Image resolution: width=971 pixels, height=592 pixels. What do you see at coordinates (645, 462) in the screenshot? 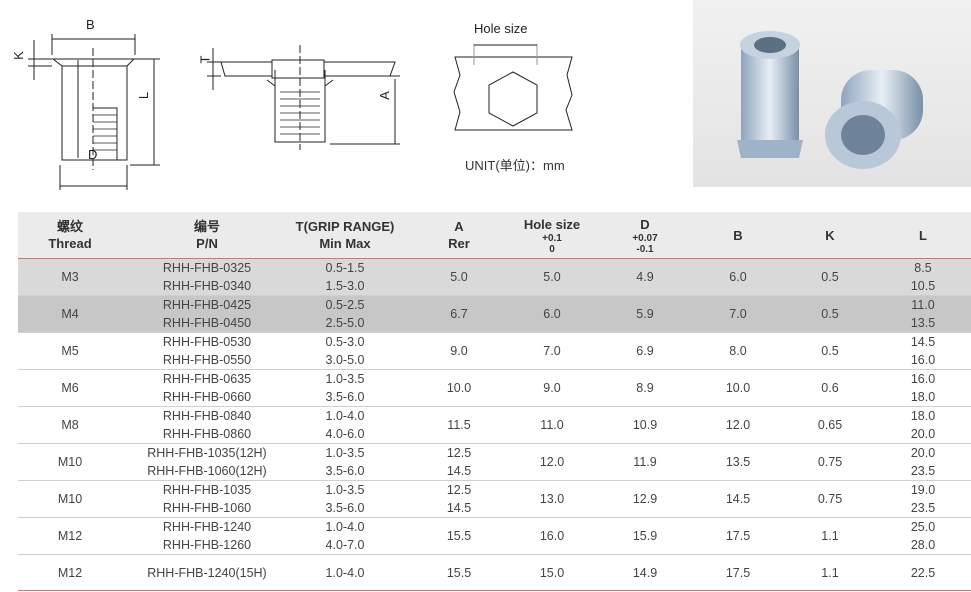
I see `cell-d: 11.9` at bounding box center [645, 462].